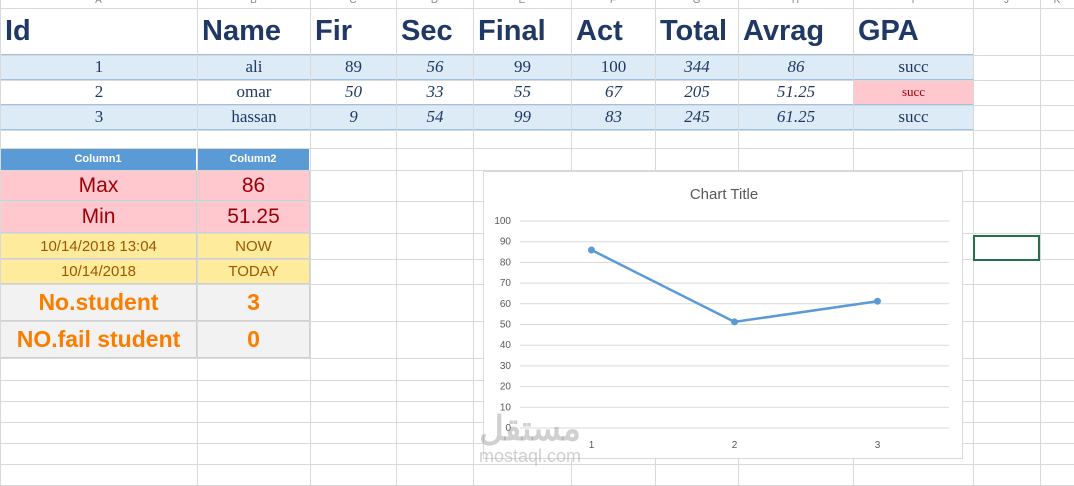 This screenshot has height=486, width=1074. Describe the element at coordinates (506, 345) in the screenshot. I see `y-tick-label: 40` at that location.